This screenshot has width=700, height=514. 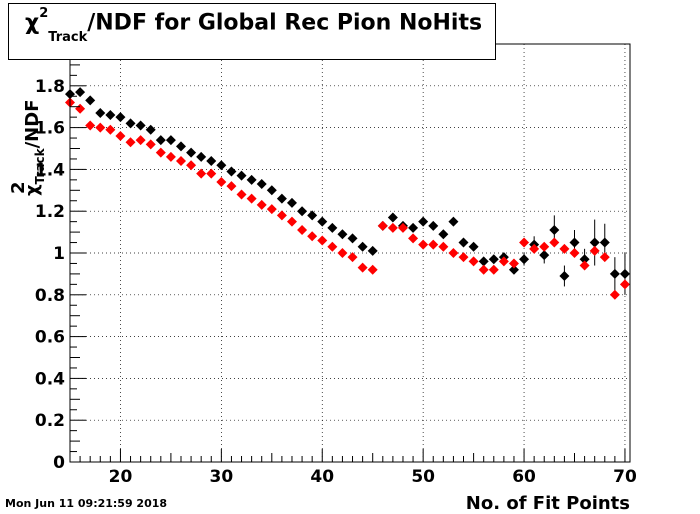 What do you see at coordinates (423, 477) in the screenshot?
I see `x-tick-label: 50` at bounding box center [423, 477].